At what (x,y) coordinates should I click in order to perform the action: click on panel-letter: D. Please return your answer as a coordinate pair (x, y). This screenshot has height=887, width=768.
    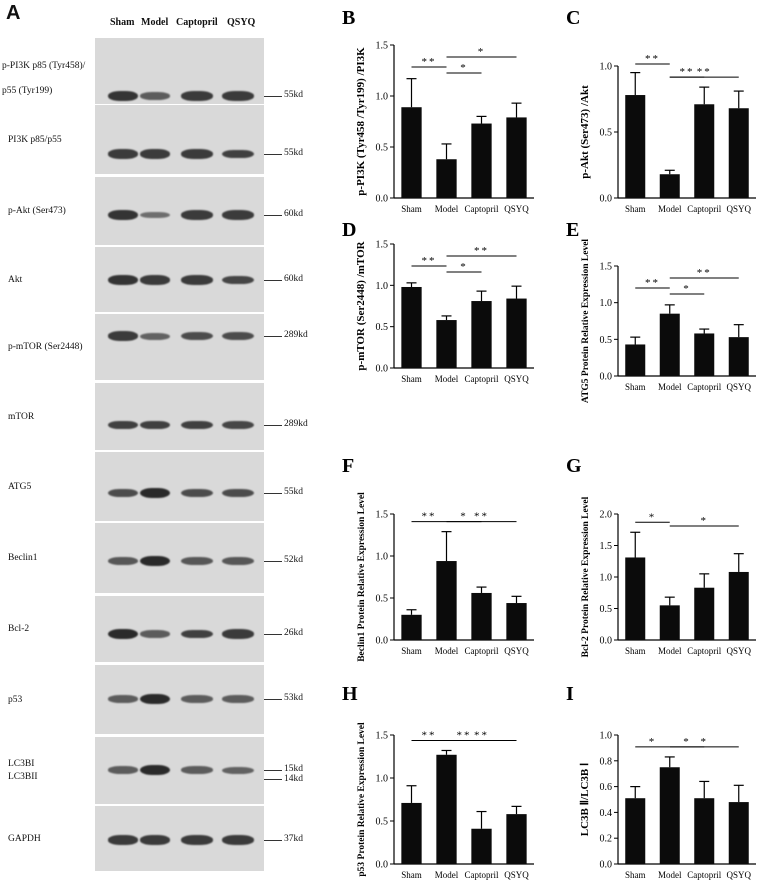
    Looking at the image, I should click on (349, 230).